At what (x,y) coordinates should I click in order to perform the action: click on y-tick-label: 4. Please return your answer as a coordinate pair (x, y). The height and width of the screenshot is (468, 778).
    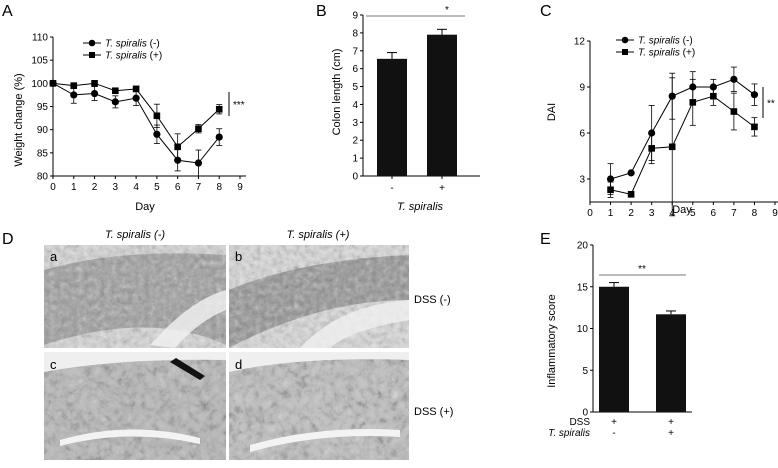
    Looking at the image, I should click on (355, 105).